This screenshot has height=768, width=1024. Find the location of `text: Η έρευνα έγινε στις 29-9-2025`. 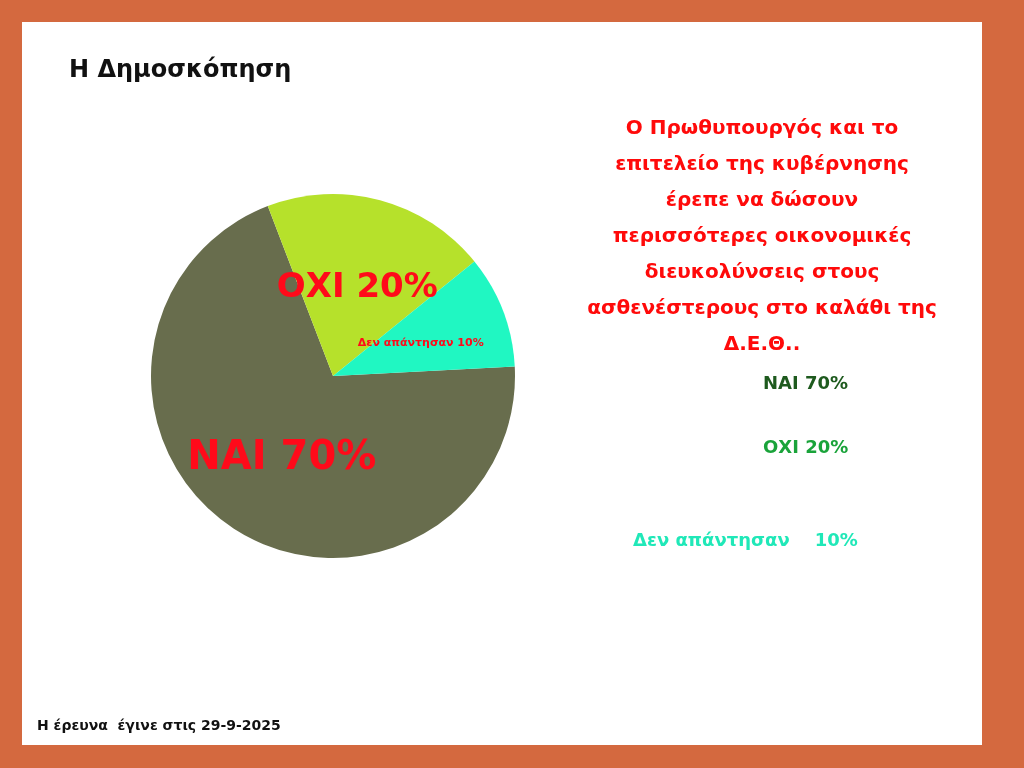

text: Η έρευνα έγινε στις 29-9-2025 is located at coordinates (159, 725).